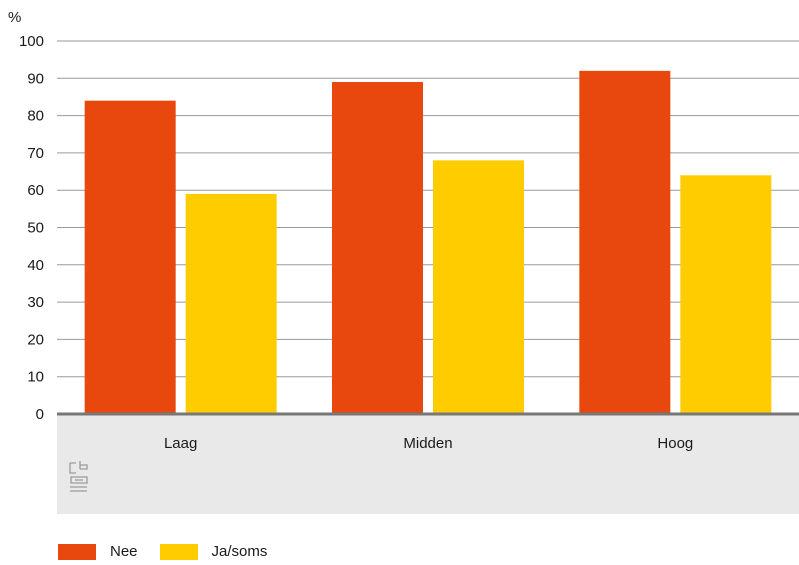 This screenshot has width=799, height=565. I want to click on y-unit-label: %, so click(14, 17).